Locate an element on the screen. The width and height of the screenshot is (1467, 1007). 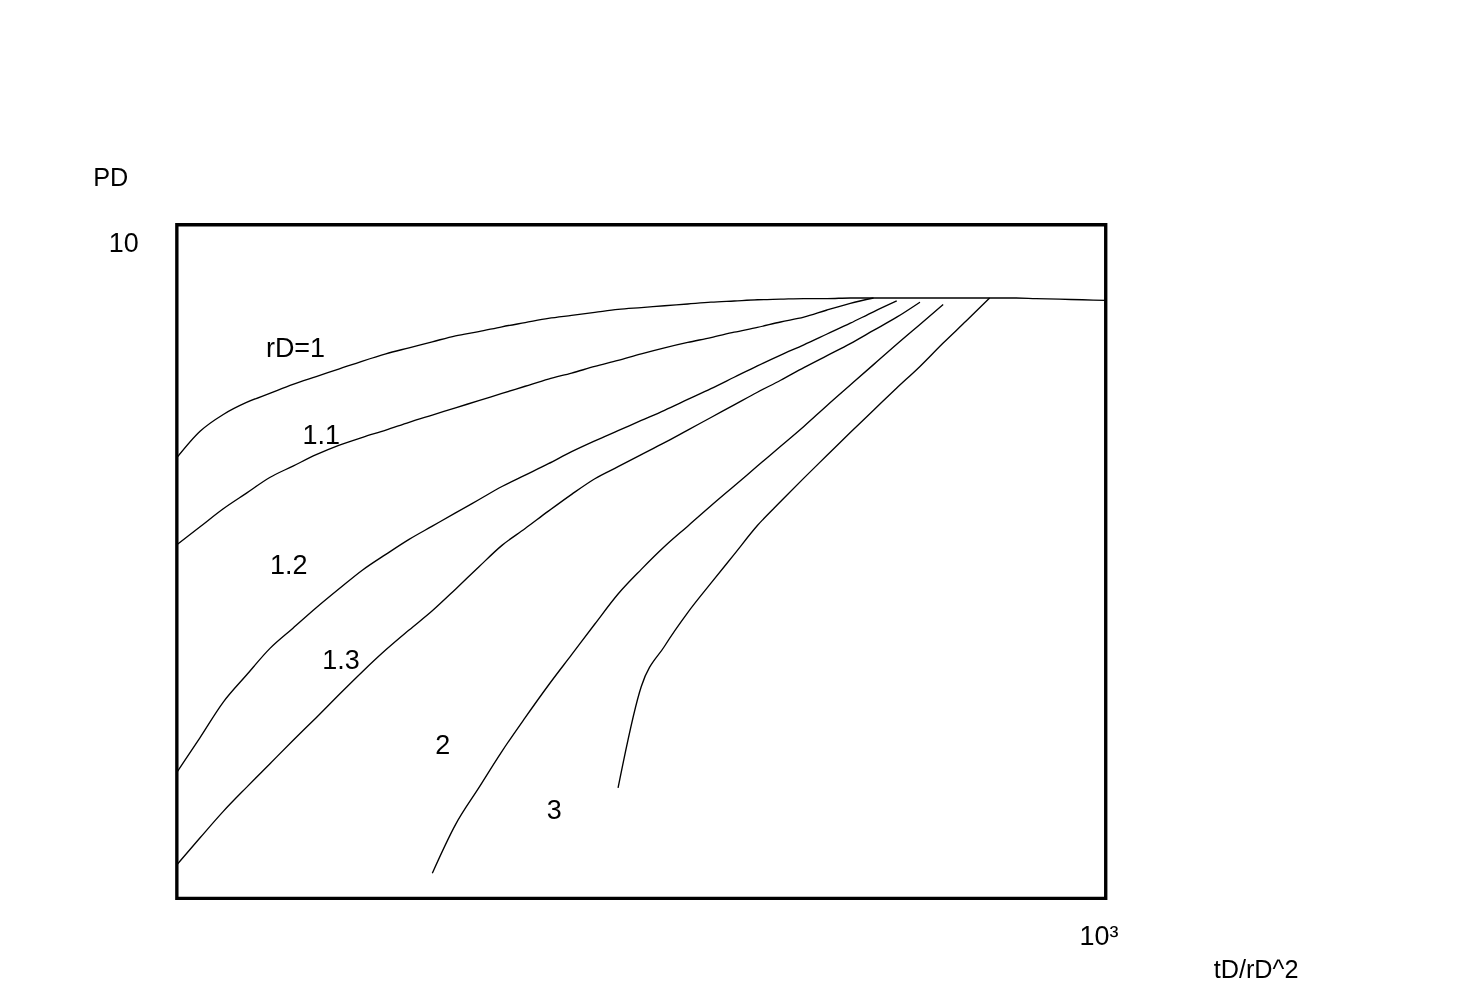
series-label: 1.3 is located at coordinates (341, 660).